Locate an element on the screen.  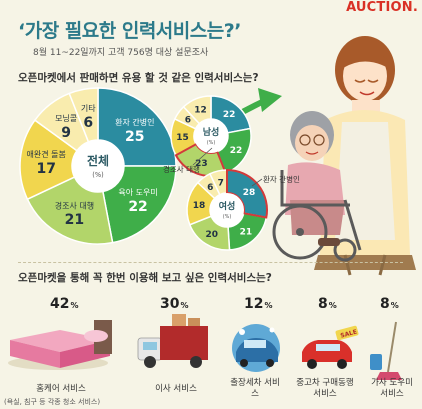
moving-truck-icon is located at coordinates (172, 341).